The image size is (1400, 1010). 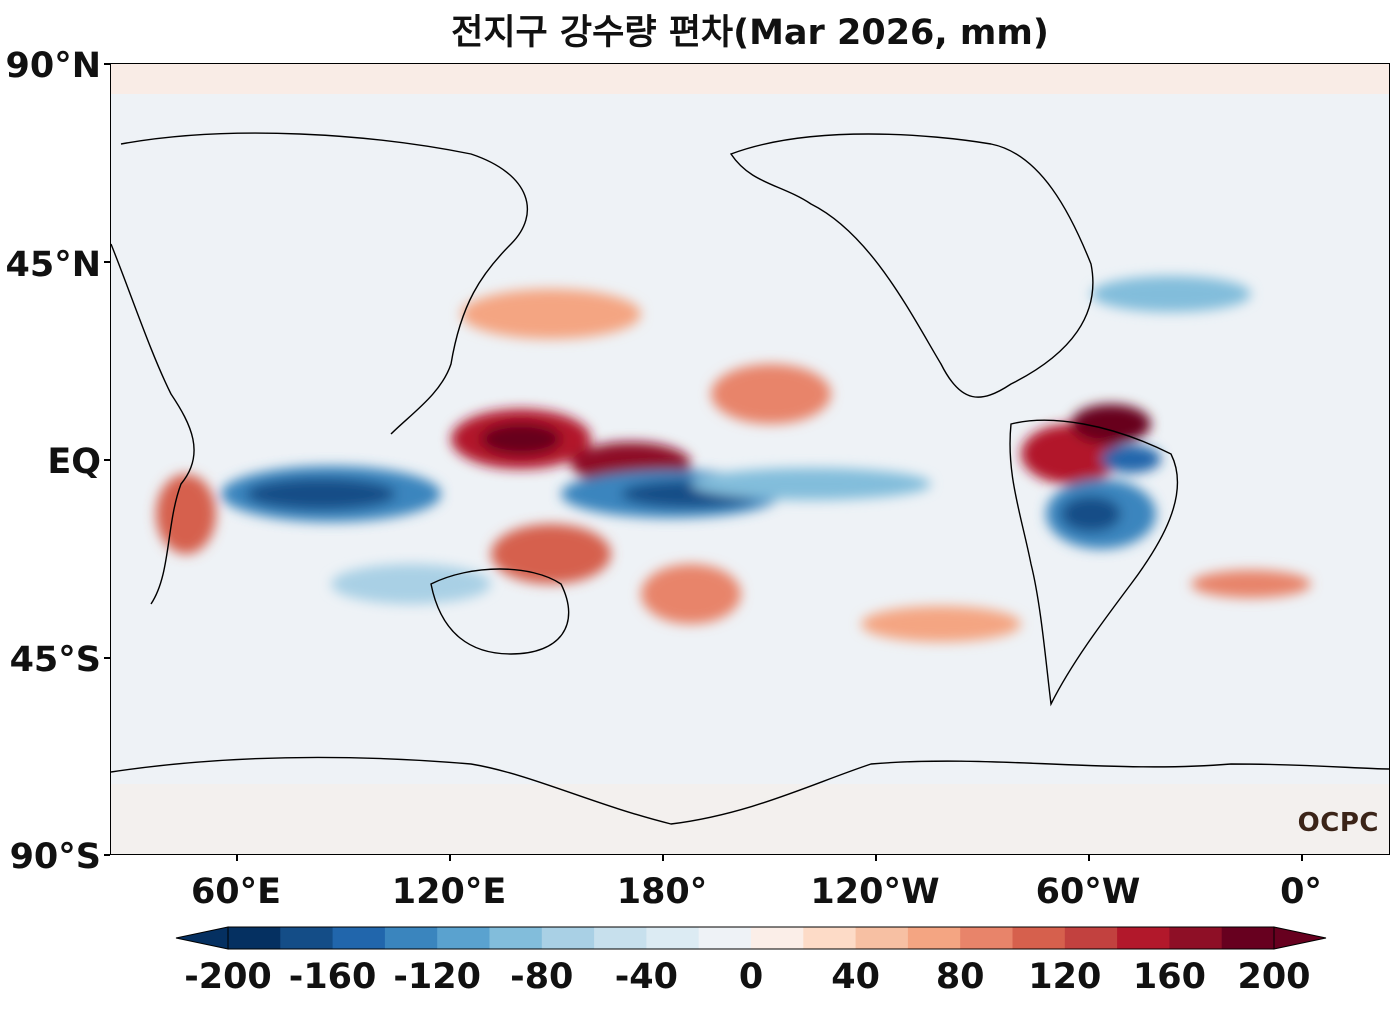 I want to click on lat-label-90n: 90°N, so click(x=53, y=66).